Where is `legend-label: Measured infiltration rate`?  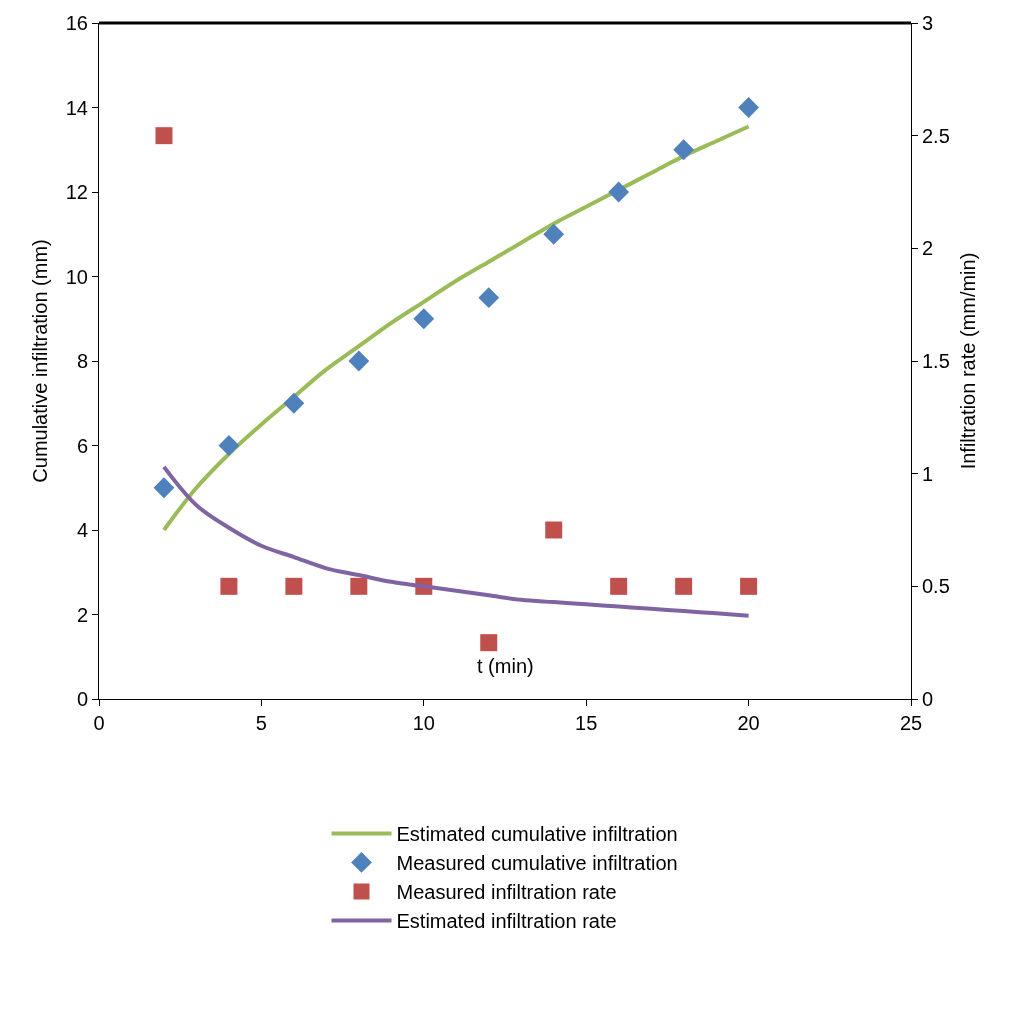
legend-label: Measured infiltration rate is located at coordinates (506, 892).